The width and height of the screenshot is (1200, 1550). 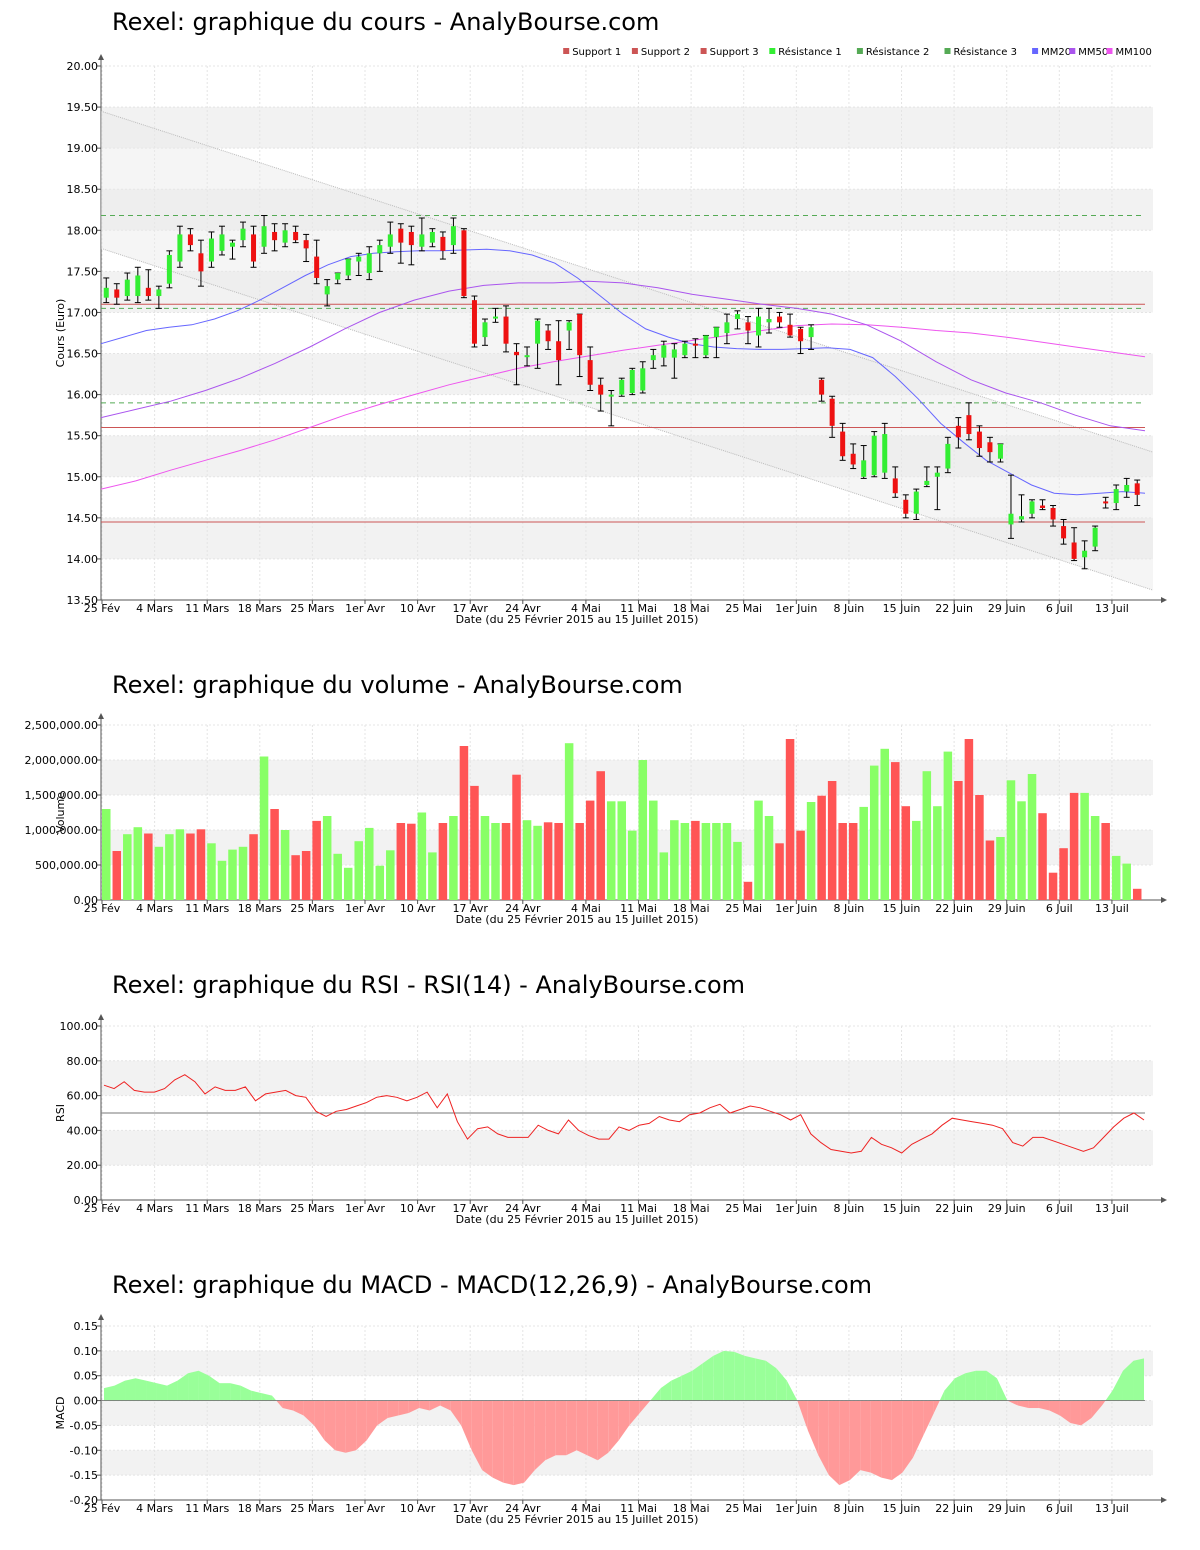 What do you see at coordinates (83, 477) in the screenshot?
I see `y-tick-label: 15.00` at bounding box center [83, 477].